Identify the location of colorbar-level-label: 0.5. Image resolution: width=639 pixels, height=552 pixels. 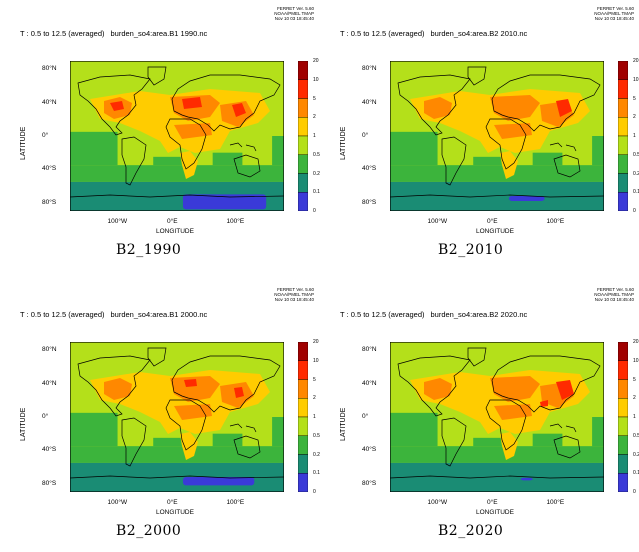
(636, 435).